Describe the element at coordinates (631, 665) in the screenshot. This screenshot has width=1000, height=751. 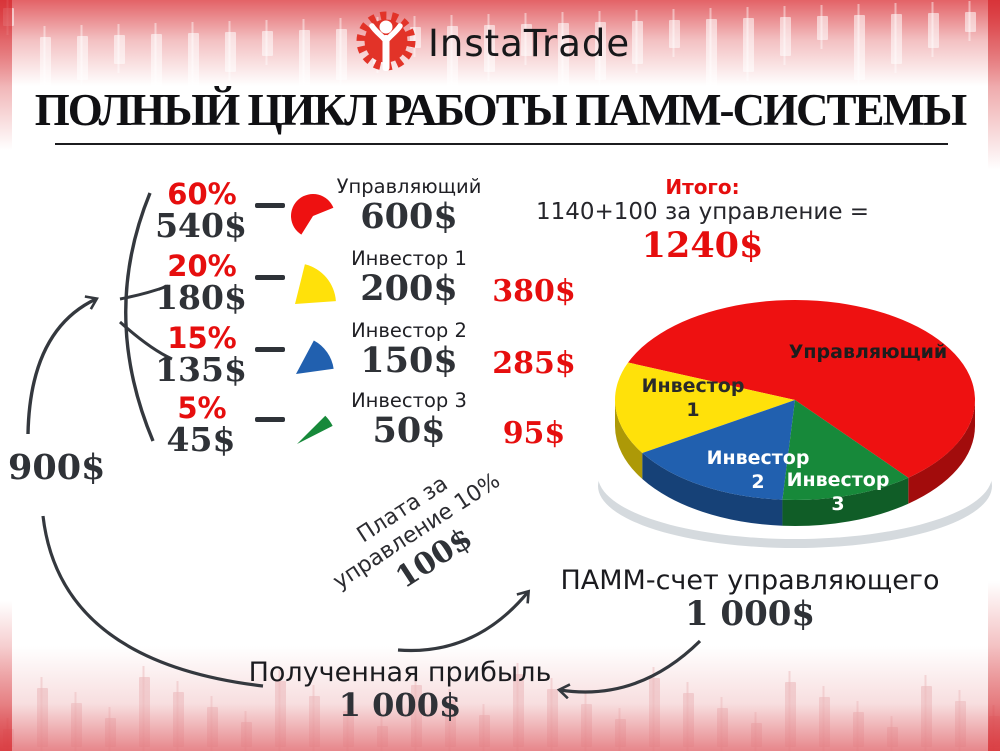
I see `arrow-pamm-to-profit` at that location.